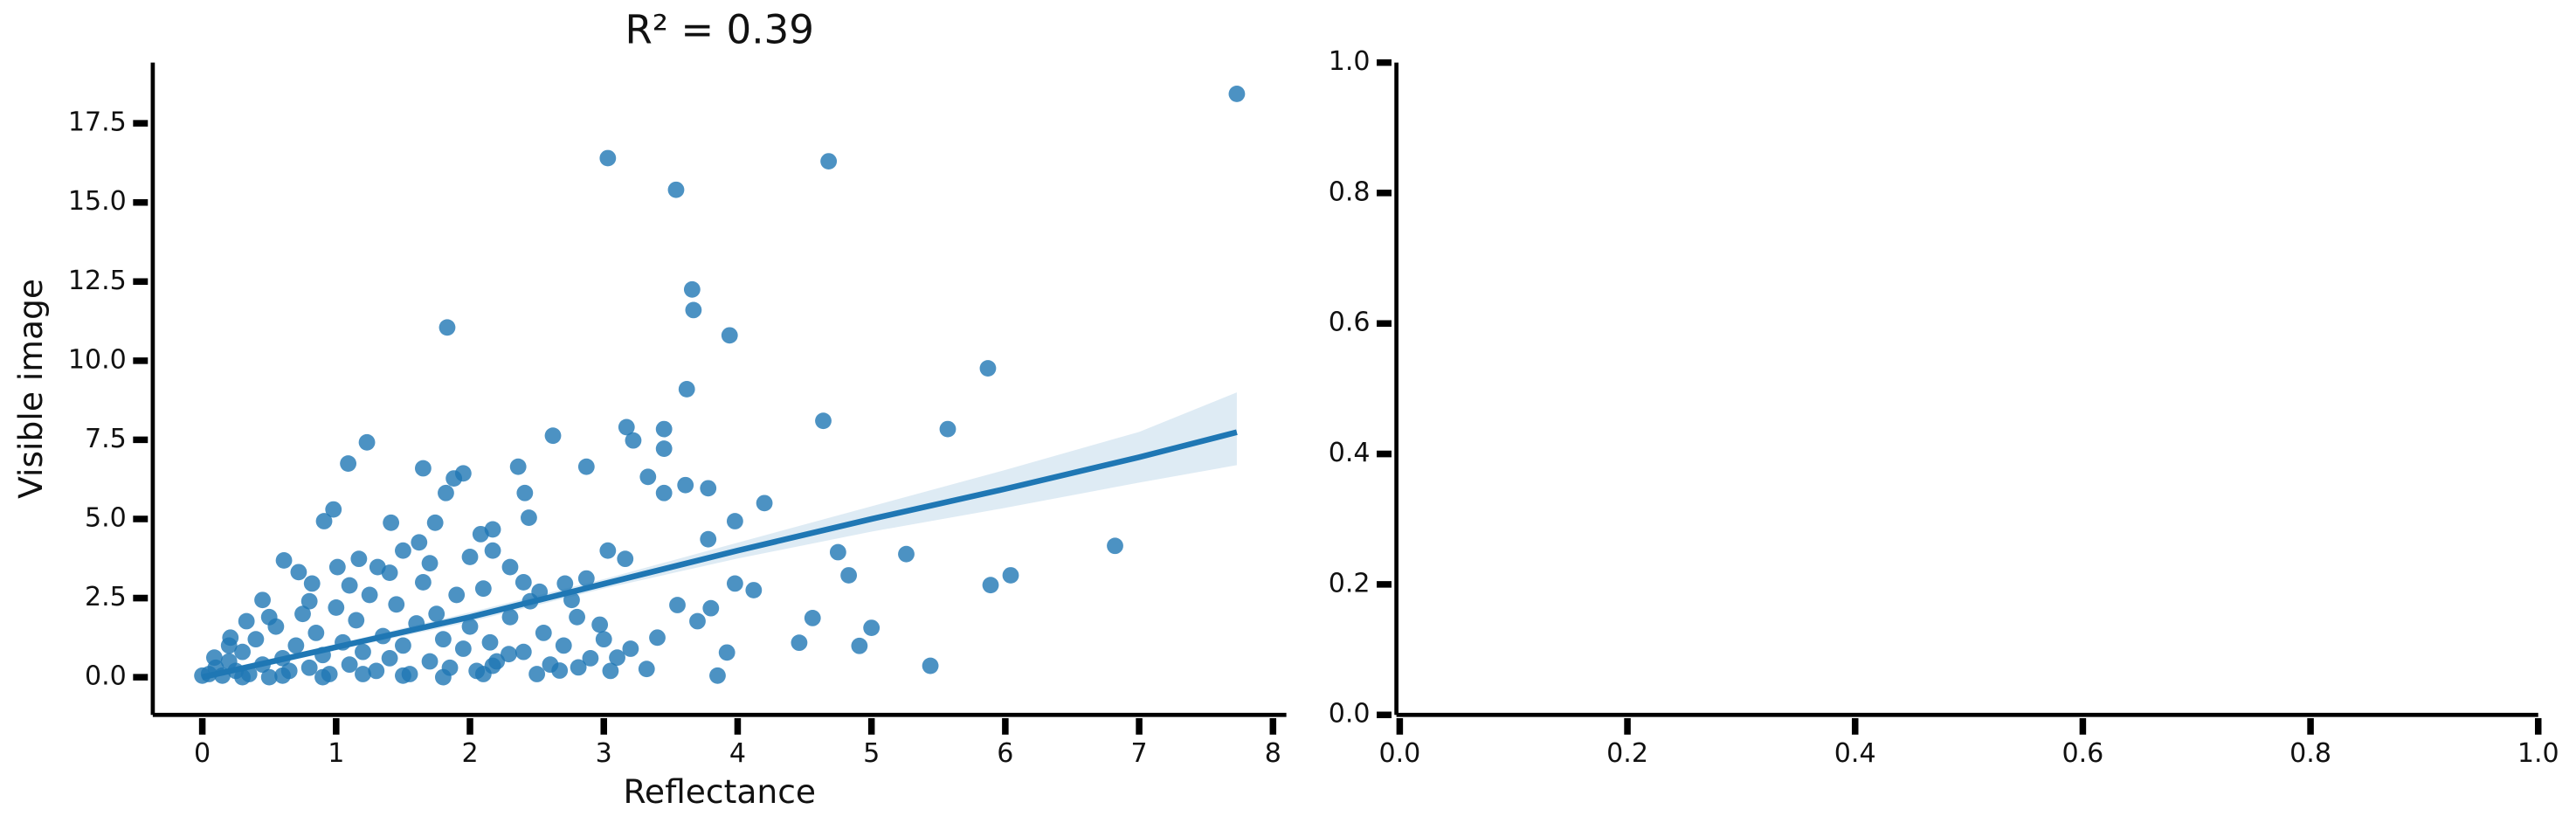 The width and height of the screenshot is (2576, 830). I want to click on y-tick-label: 0.4, so click(1350, 453).